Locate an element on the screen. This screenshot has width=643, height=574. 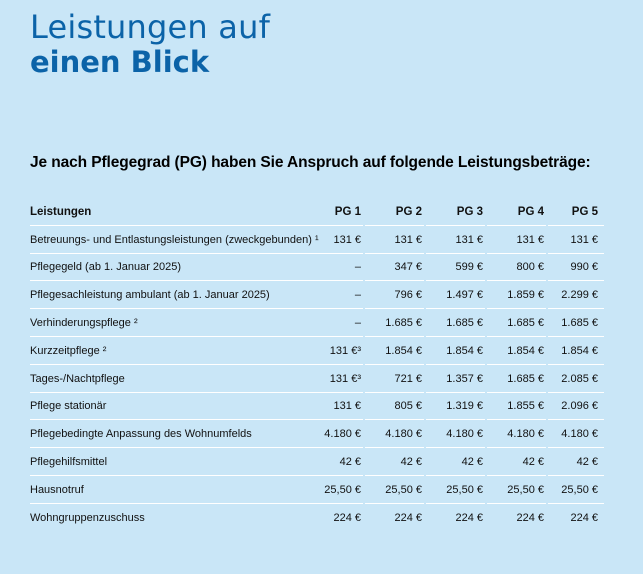
value-pg4: 25,50 € is located at coordinates (517, 490).